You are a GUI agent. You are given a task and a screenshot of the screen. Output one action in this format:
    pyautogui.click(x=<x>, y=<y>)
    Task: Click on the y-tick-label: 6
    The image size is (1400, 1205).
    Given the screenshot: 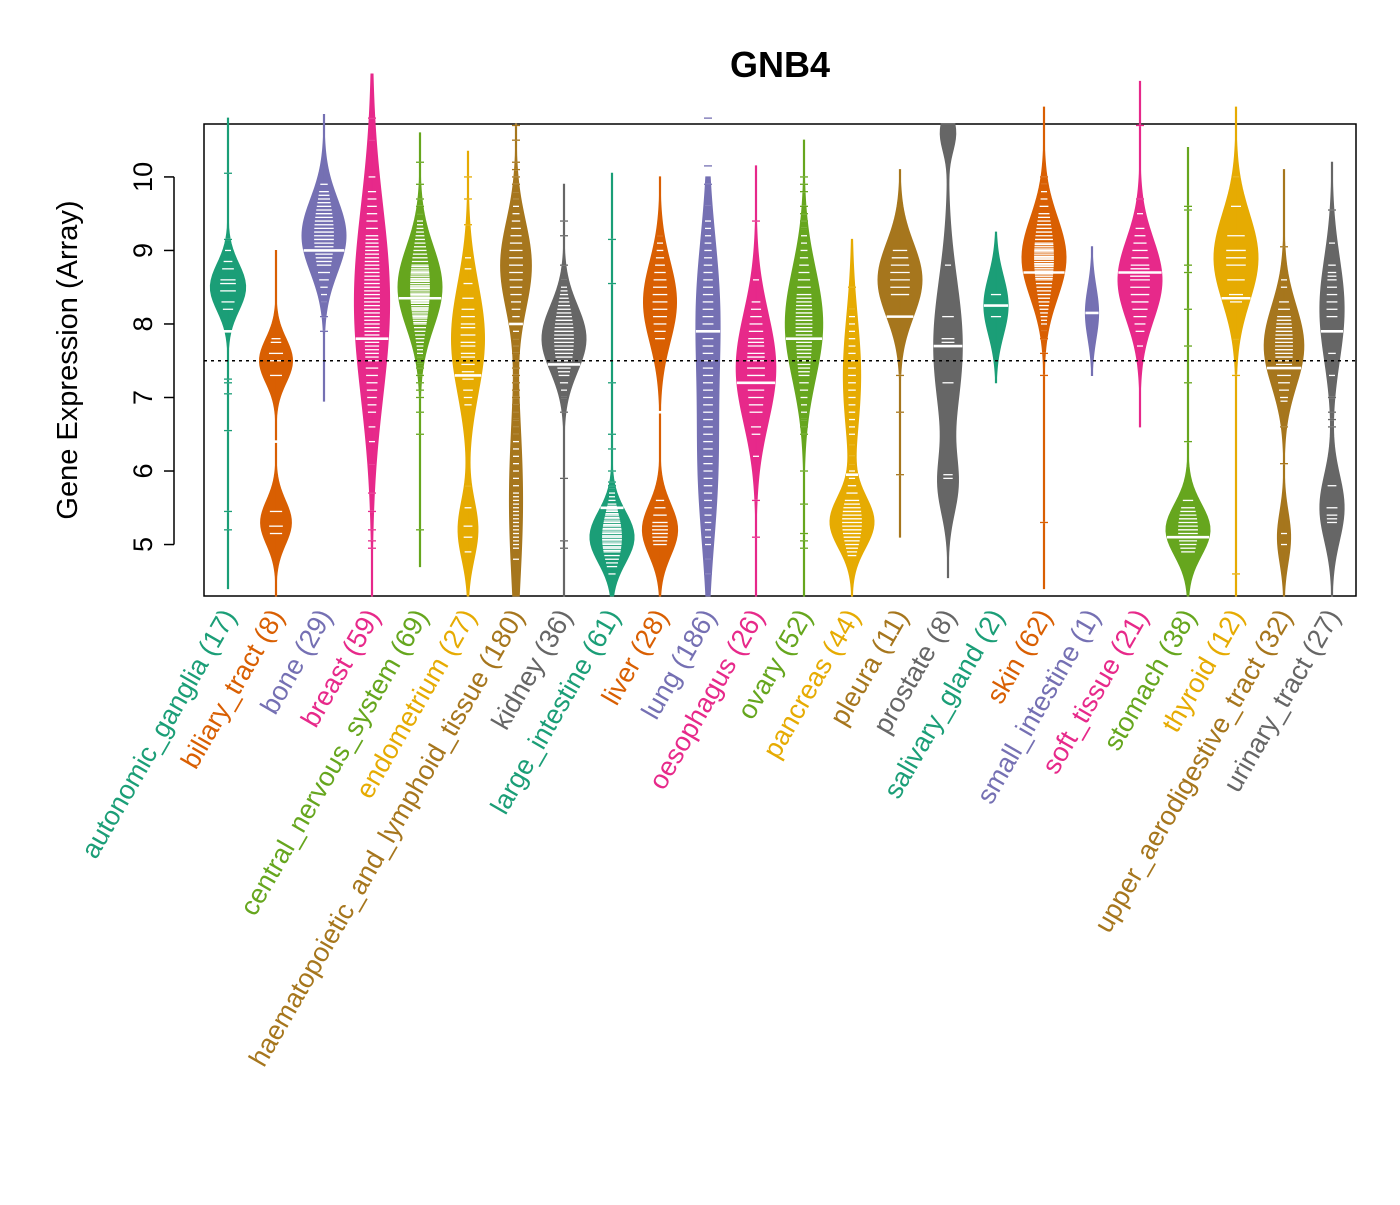 What is the action you would take?
    pyautogui.click(x=143, y=470)
    